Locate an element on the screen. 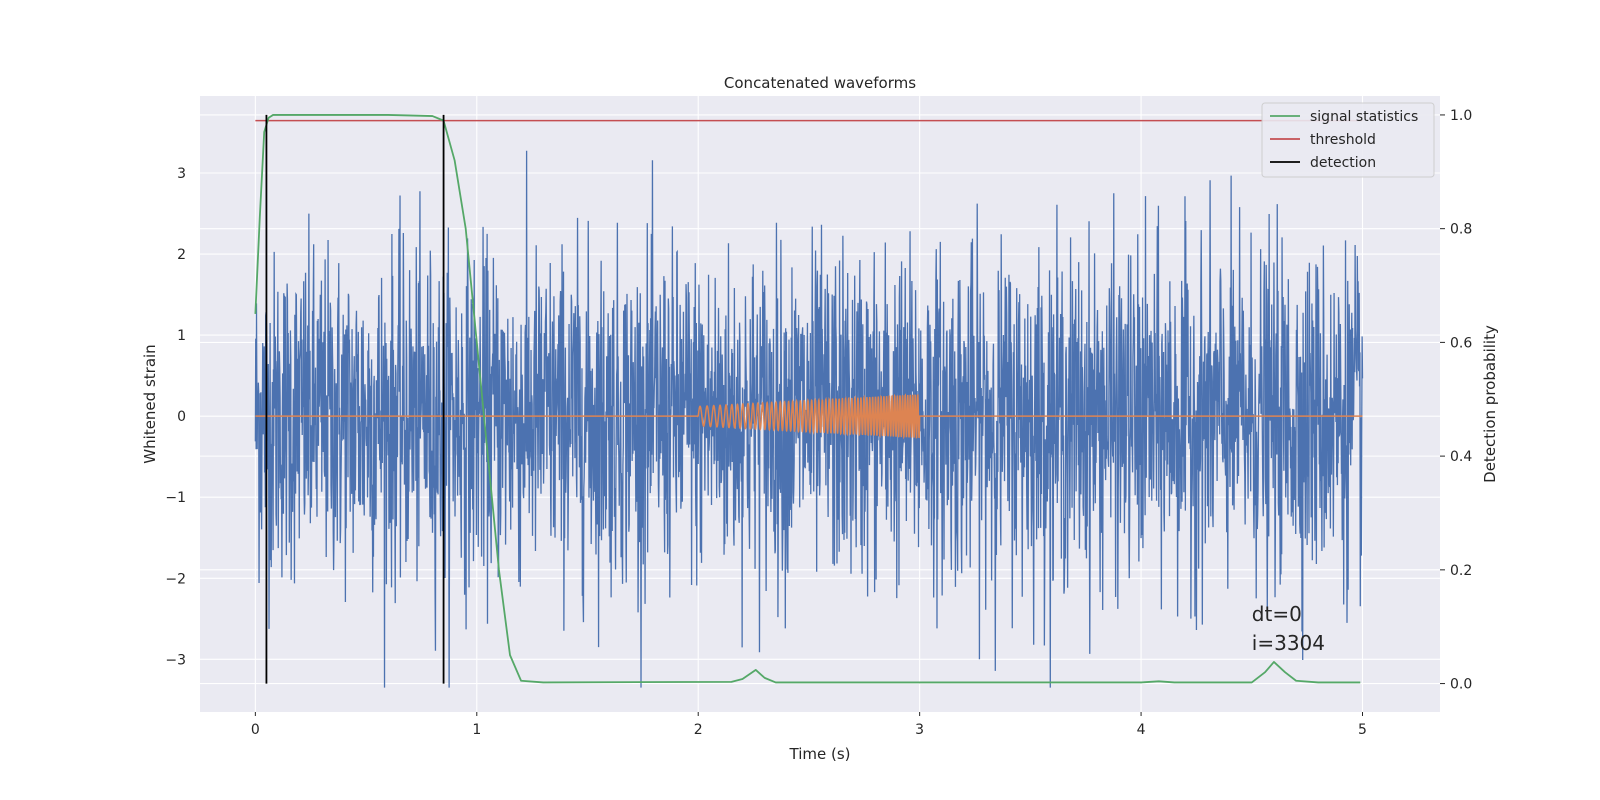 This screenshot has width=1600, height=800. injection-chirp-line is located at coordinates (809, 416).